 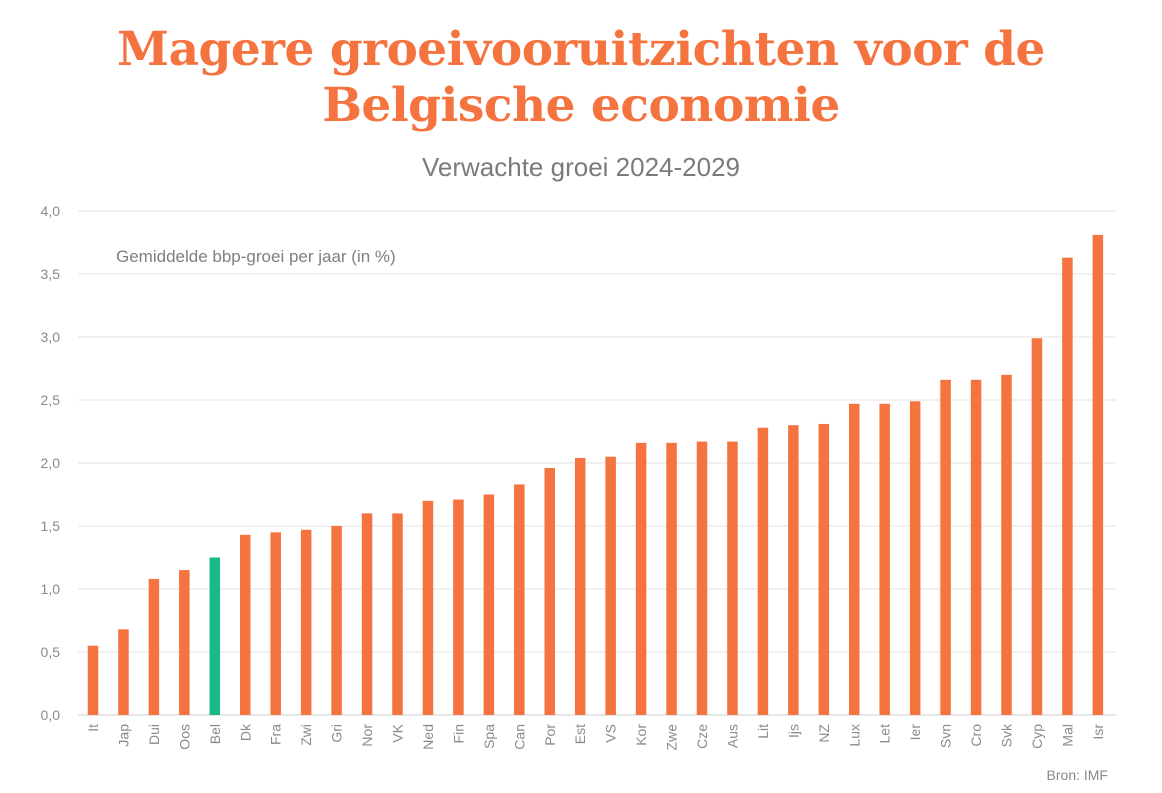 I want to click on bar-svk, so click(x=1006, y=544).